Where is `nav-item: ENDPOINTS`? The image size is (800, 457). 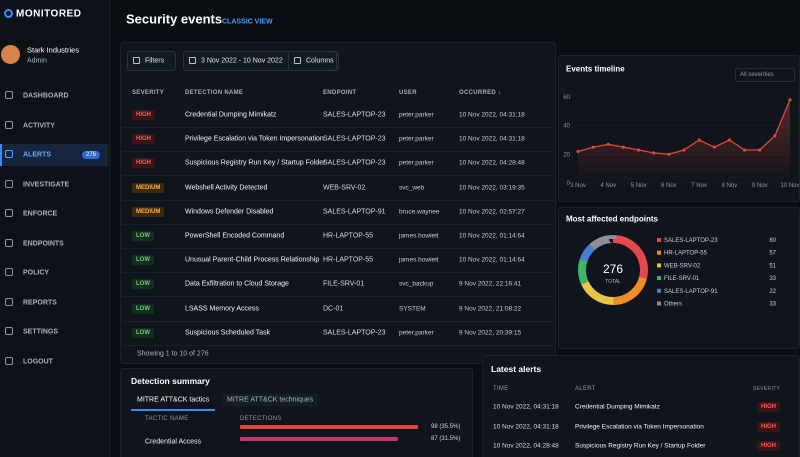
nav-item: ENDPOINTS is located at coordinates (43, 243).